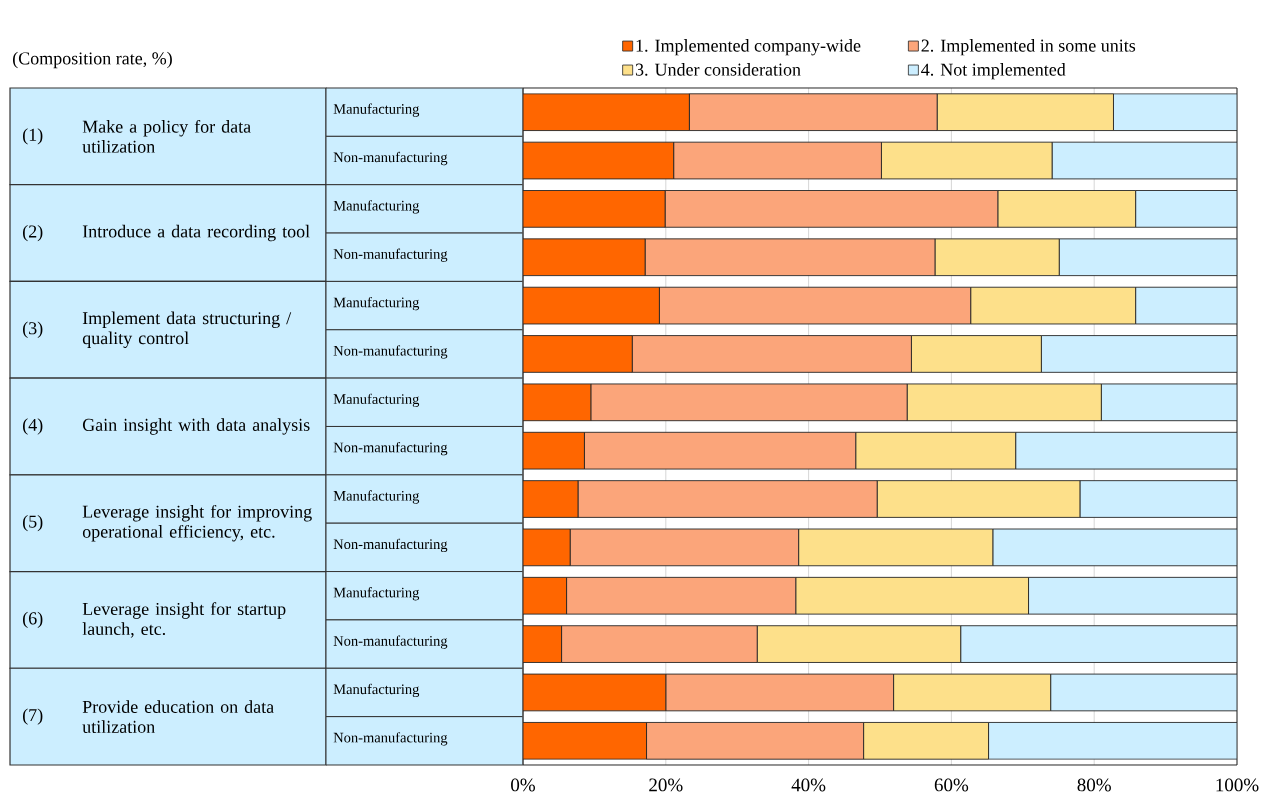 This screenshot has width=1270, height=808. What do you see at coordinates (993, 71) in the screenshot?
I see `legend-label: 4. Not implemented` at bounding box center [993, 71].